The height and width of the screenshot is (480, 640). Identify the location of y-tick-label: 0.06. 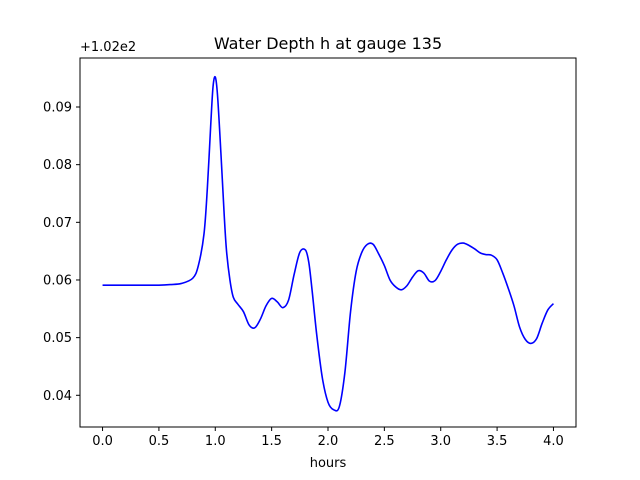
(57, 280).